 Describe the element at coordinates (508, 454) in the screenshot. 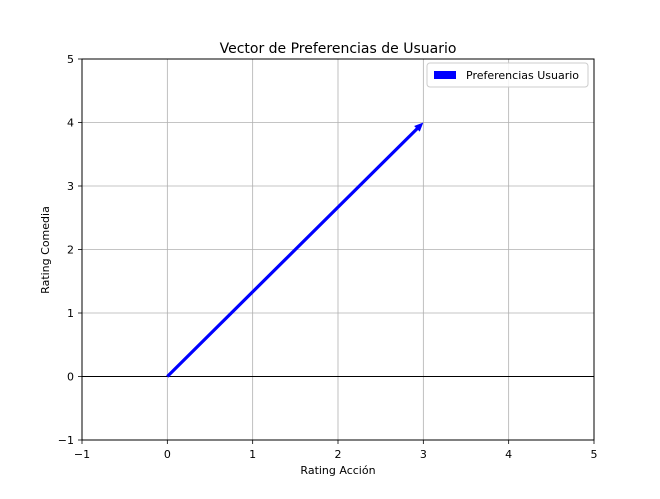

I see `x-tick-label: 4` at that location.